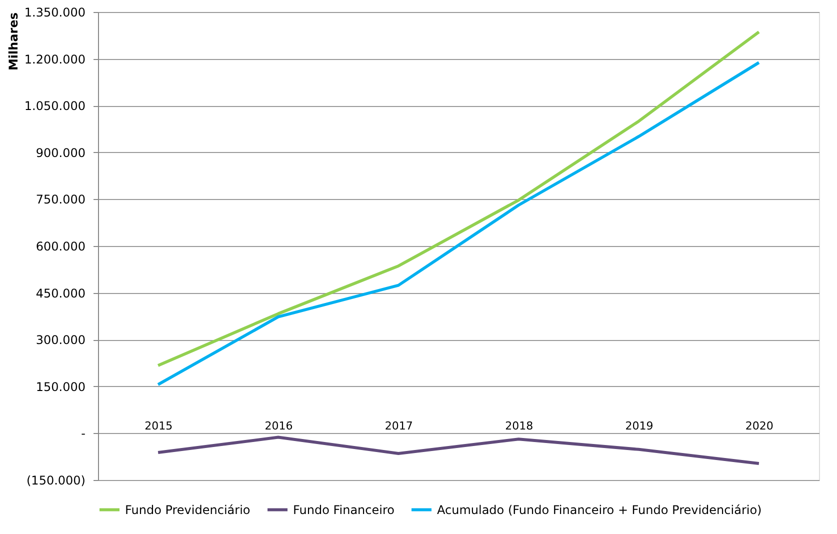 The image size is (837, 534). Describe the element at coordinates (759, 426) in the screenshot. I see `x-tick-label: 2020` at that location.